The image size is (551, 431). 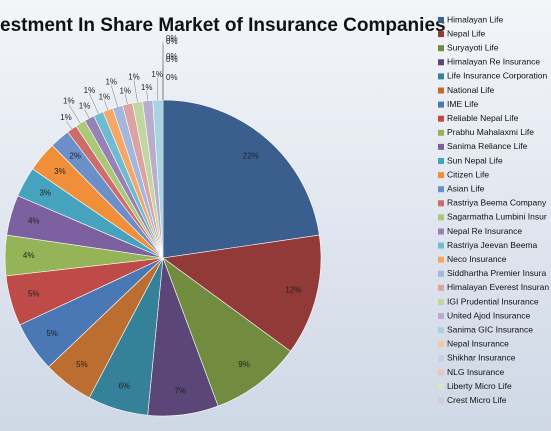 What do you see at coordinates (488, 315) in the screenshot?
I see `legend-label: United Ajod Insurance` at bounding box center [488, 315].